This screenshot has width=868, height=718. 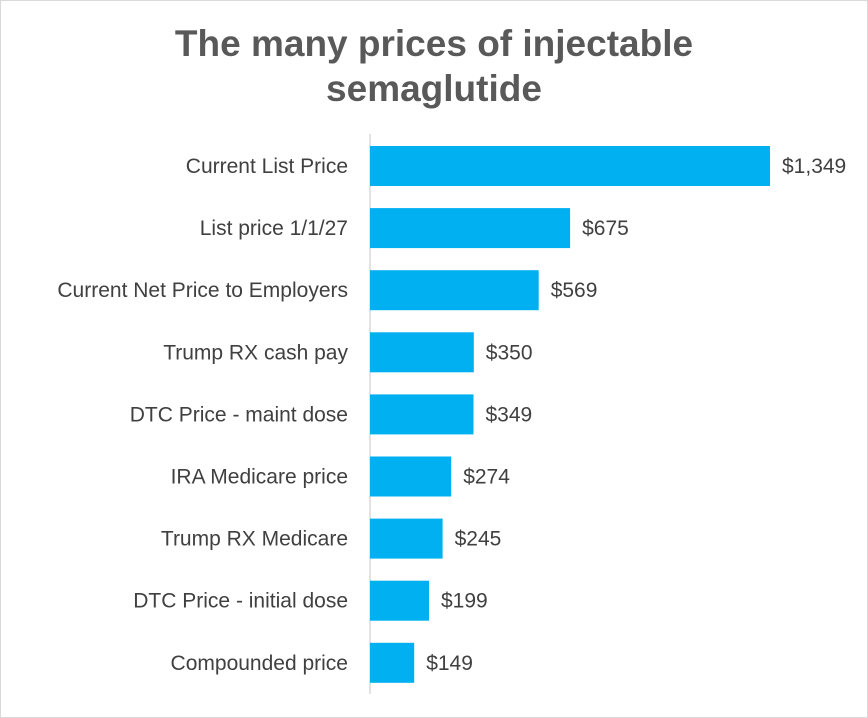 I want to click on data-label-2: $675, so click(x=605, y=228).